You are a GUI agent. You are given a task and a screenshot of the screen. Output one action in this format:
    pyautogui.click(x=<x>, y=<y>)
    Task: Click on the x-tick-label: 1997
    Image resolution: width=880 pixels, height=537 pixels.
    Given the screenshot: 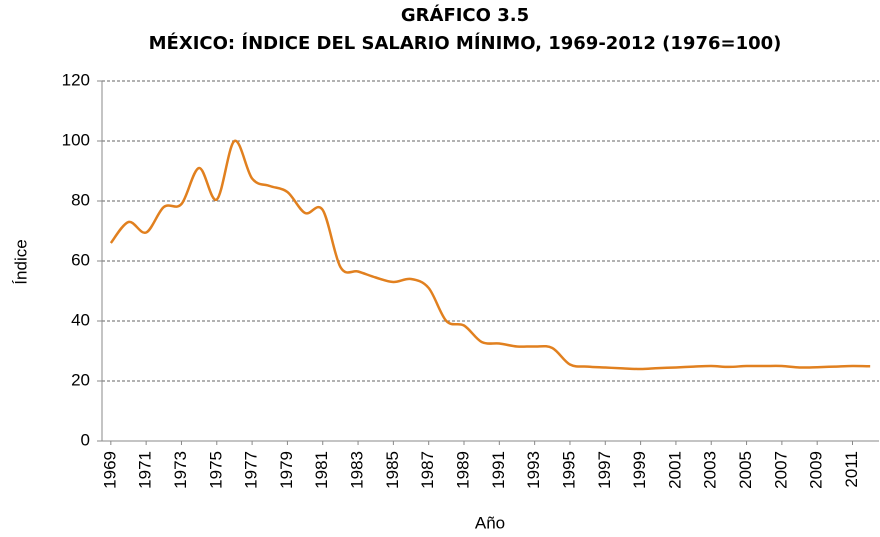 What is the action you would take?
    pyautogui.click(x=604, y=470)
    